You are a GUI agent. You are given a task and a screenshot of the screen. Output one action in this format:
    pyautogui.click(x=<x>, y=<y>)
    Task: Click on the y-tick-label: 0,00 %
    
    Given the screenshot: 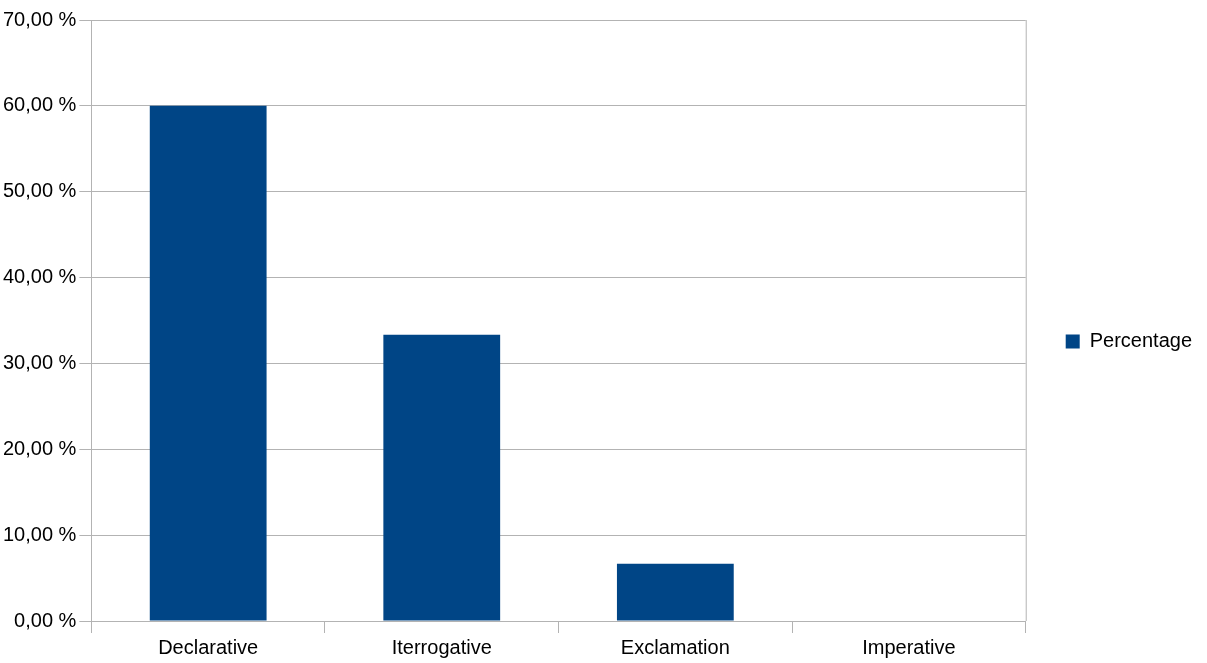 What is the action you would take?
    pyautogui.click(x=45, y=619)
    